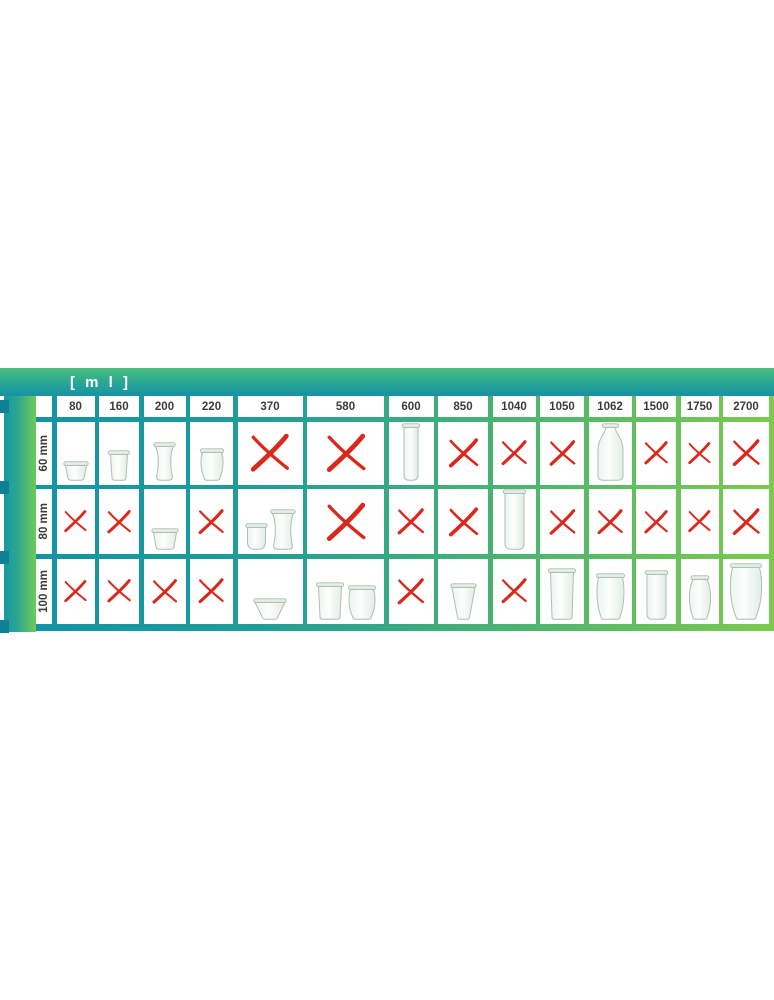 Image resolution: width=774 pixels, height=1000 pixels. I want to click on column-header-1050: 1050, so click(562, 406).